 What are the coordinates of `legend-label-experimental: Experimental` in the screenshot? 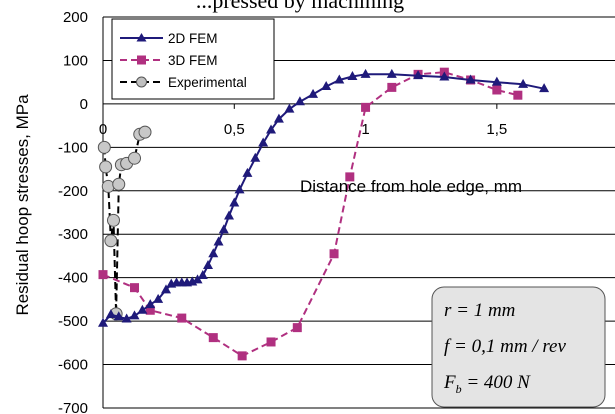 It's located at (207, 82).